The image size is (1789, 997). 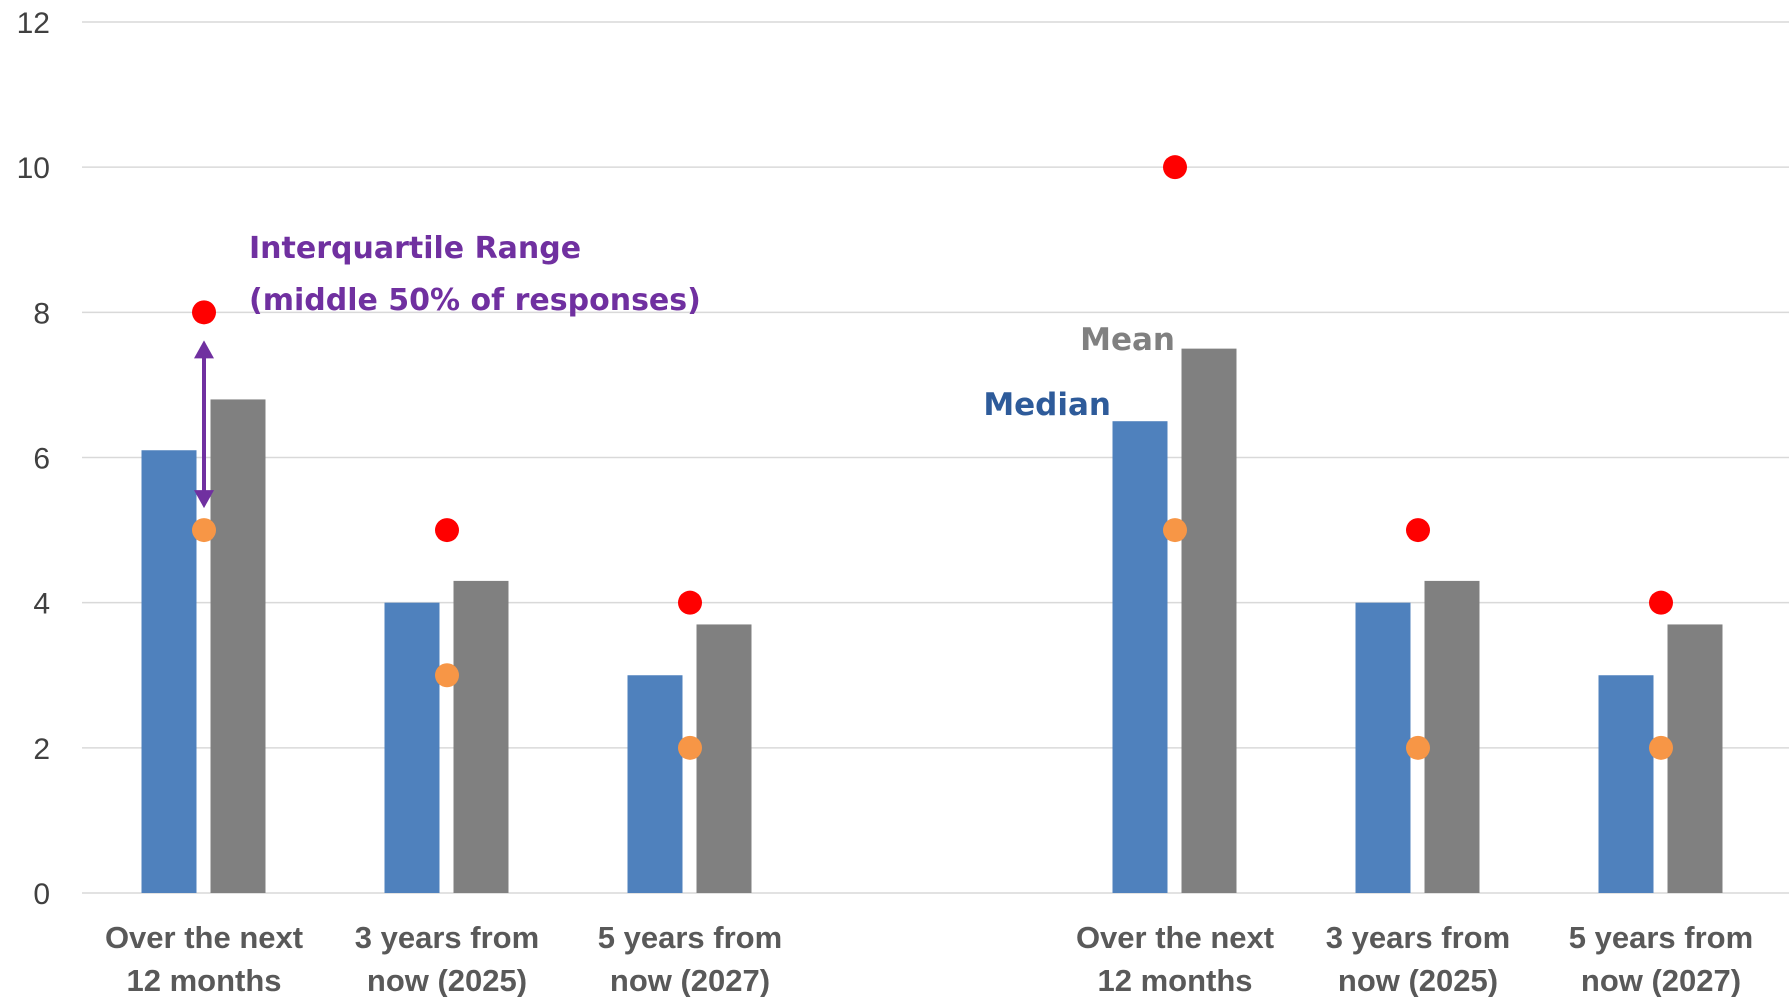 I want to click on y-tick-label: 12, so click(x=33, y=23).